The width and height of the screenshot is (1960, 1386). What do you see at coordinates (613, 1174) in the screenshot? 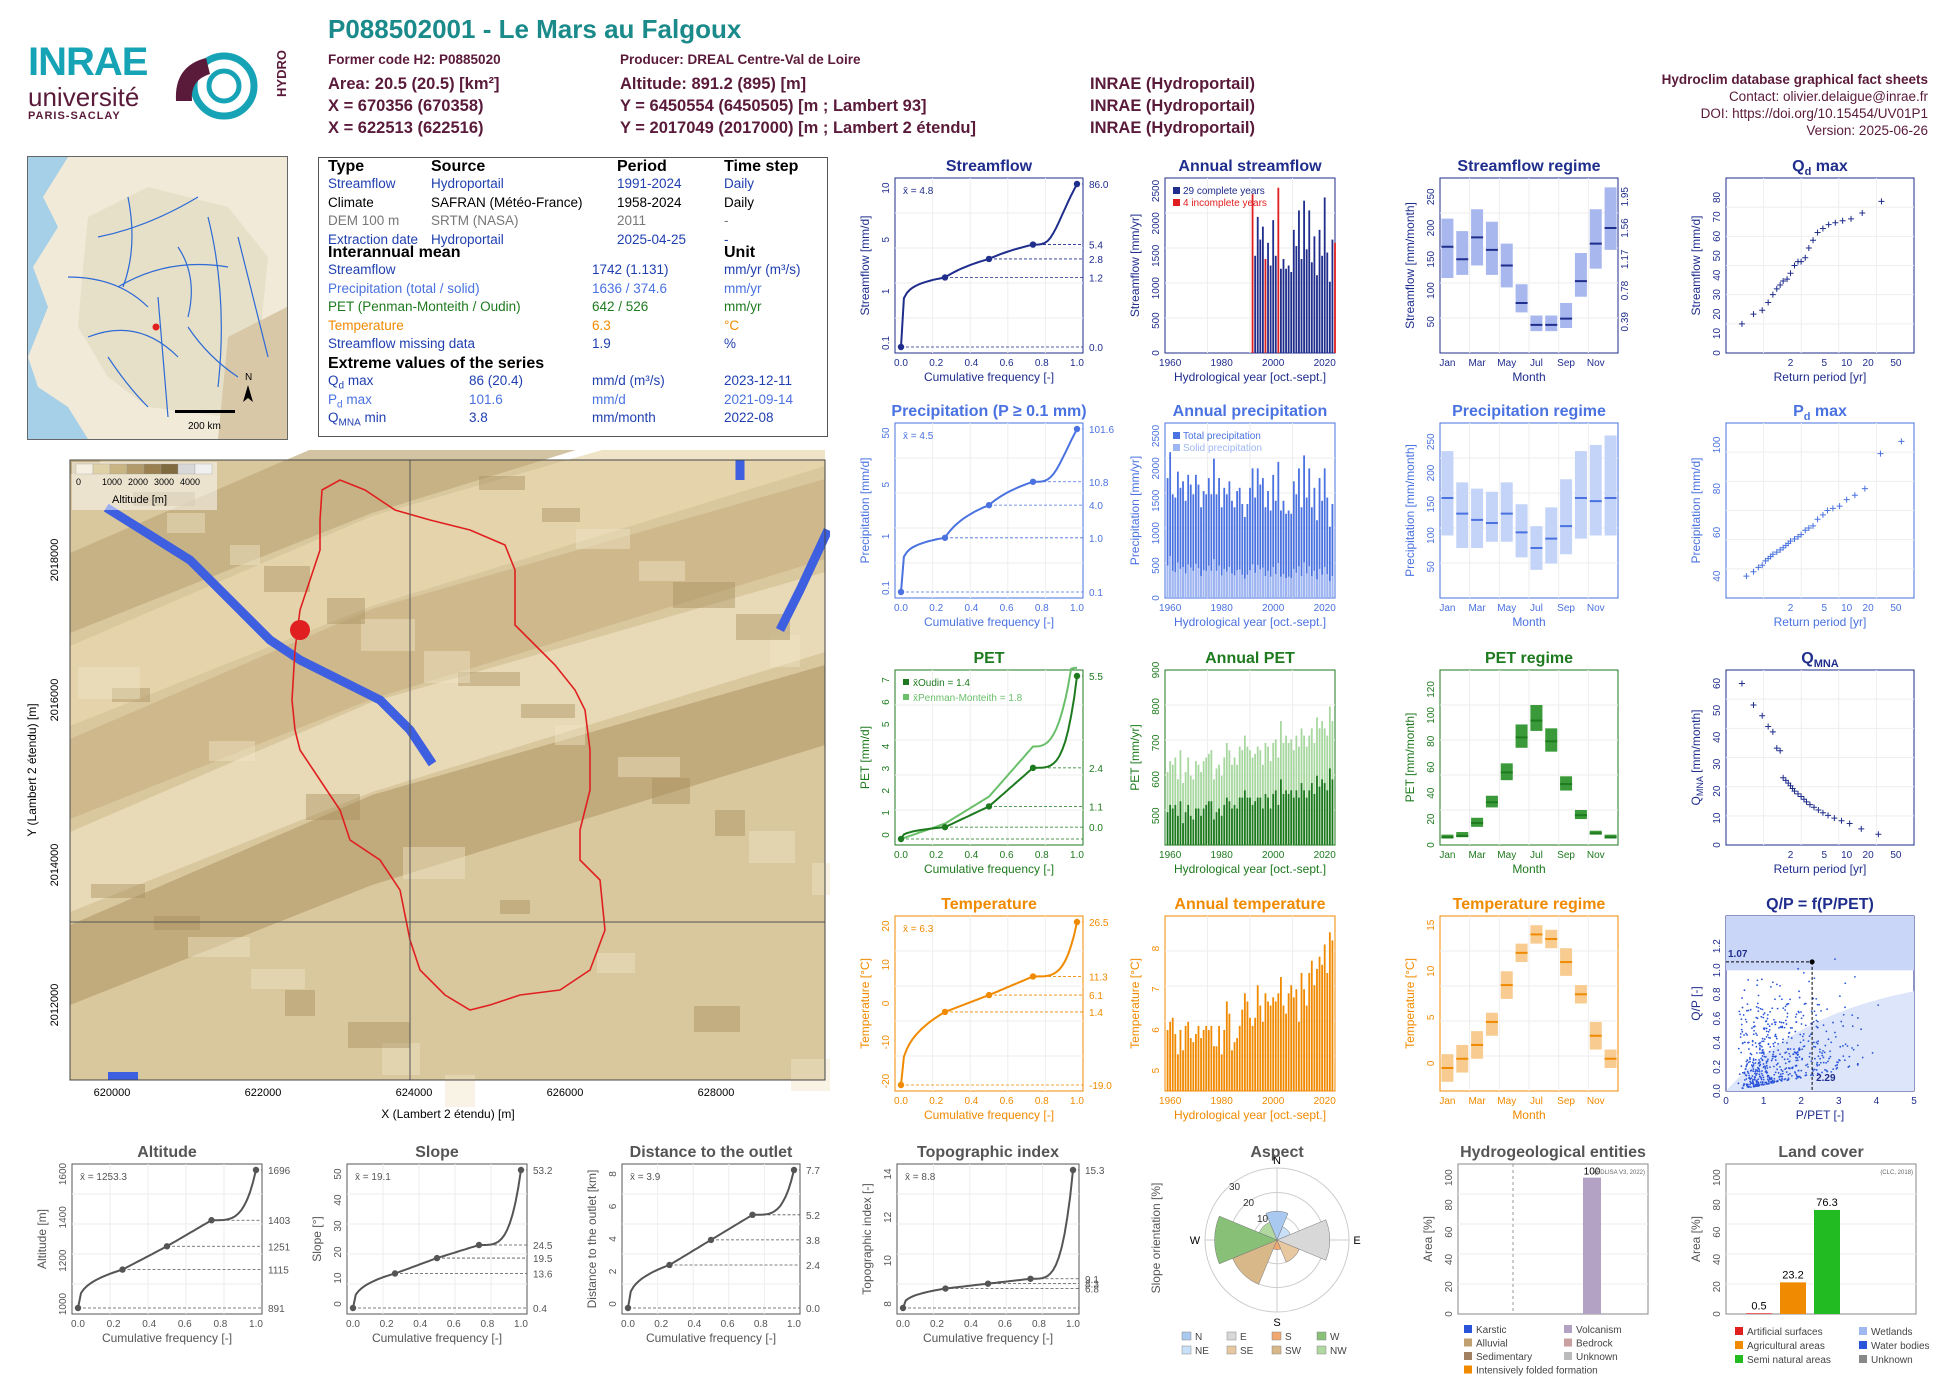
I see `y-tick-label: 8` at bounding box center [613, 1174].